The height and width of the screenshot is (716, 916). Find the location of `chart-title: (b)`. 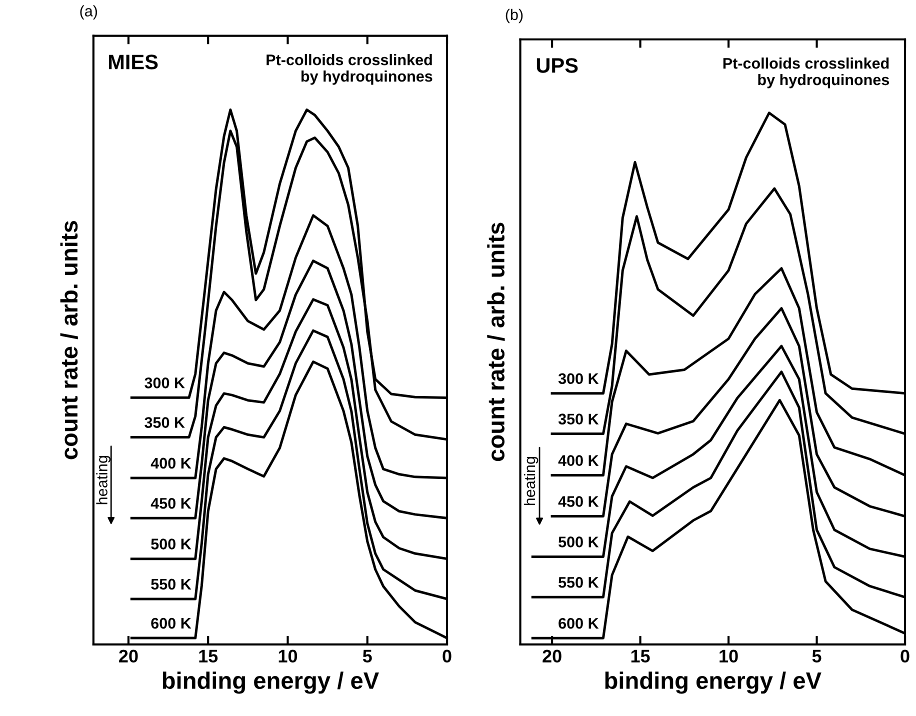

chart-title: (b) is located at coordinates (514, 16).